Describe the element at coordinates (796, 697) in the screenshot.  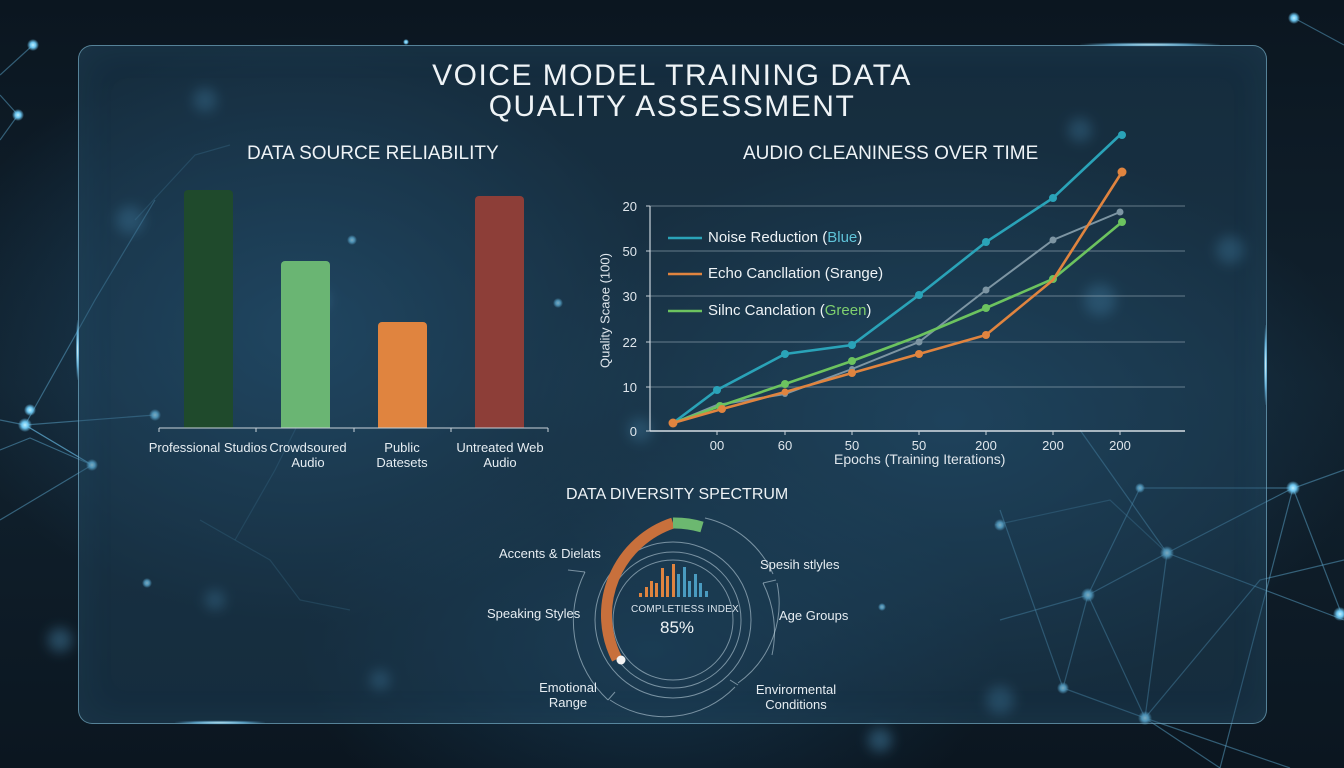
I see `label-environmental-conditions: Envirormental Conditions` at that location.